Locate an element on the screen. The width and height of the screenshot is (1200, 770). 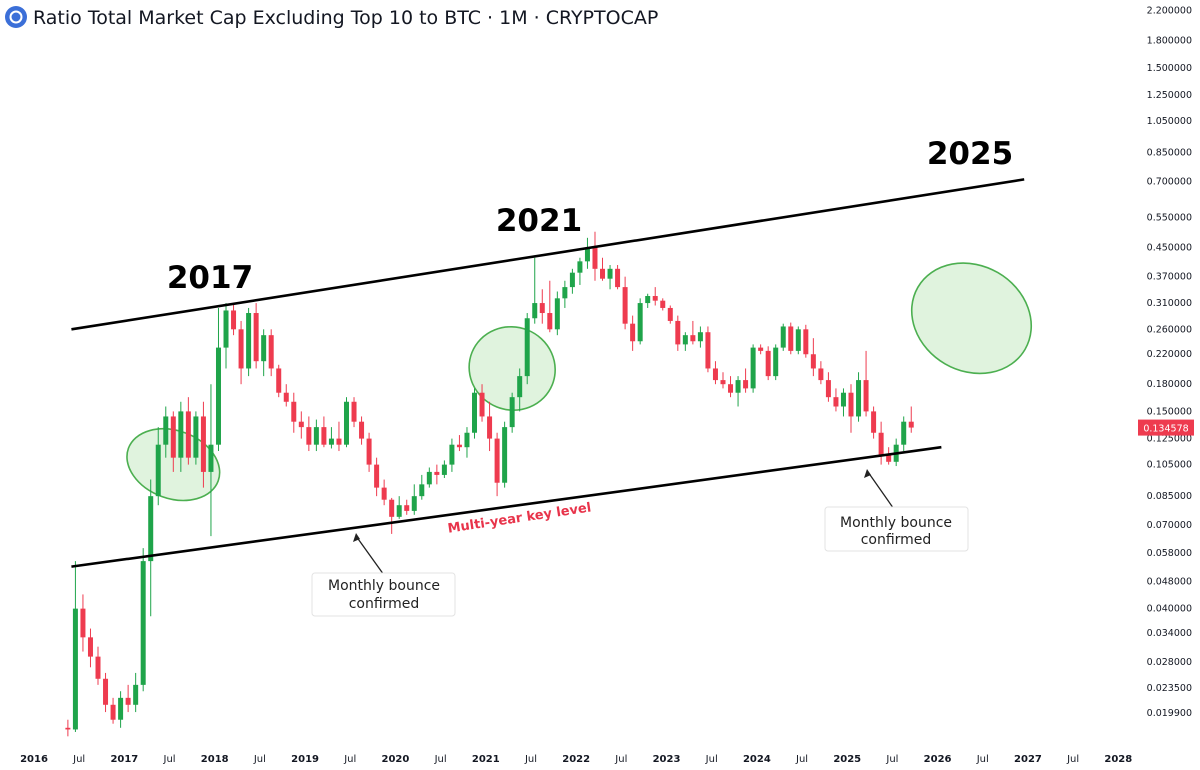
y-tick-label: 0.125000 is located at coordinates (1169, 439).